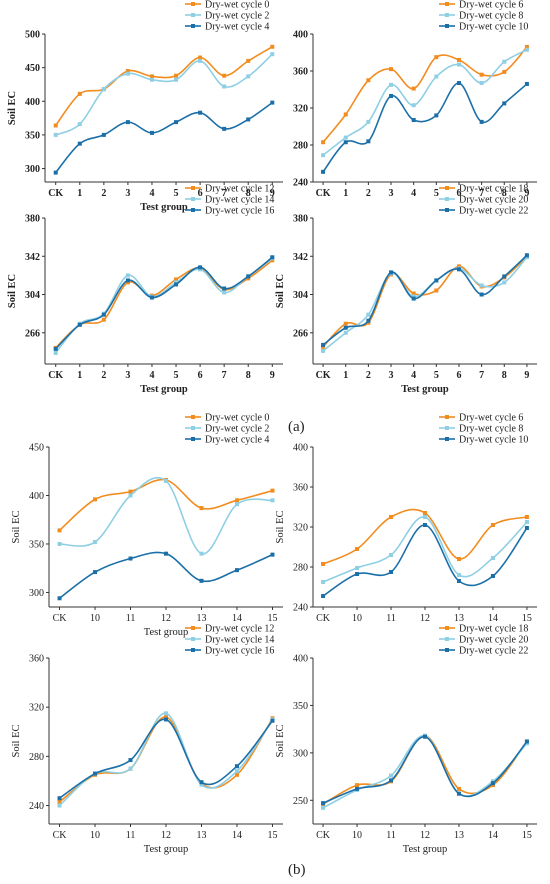  Describe the element at coordinates (272, 375) in the screenshot. I see `x-tick-label: 9` at that location.